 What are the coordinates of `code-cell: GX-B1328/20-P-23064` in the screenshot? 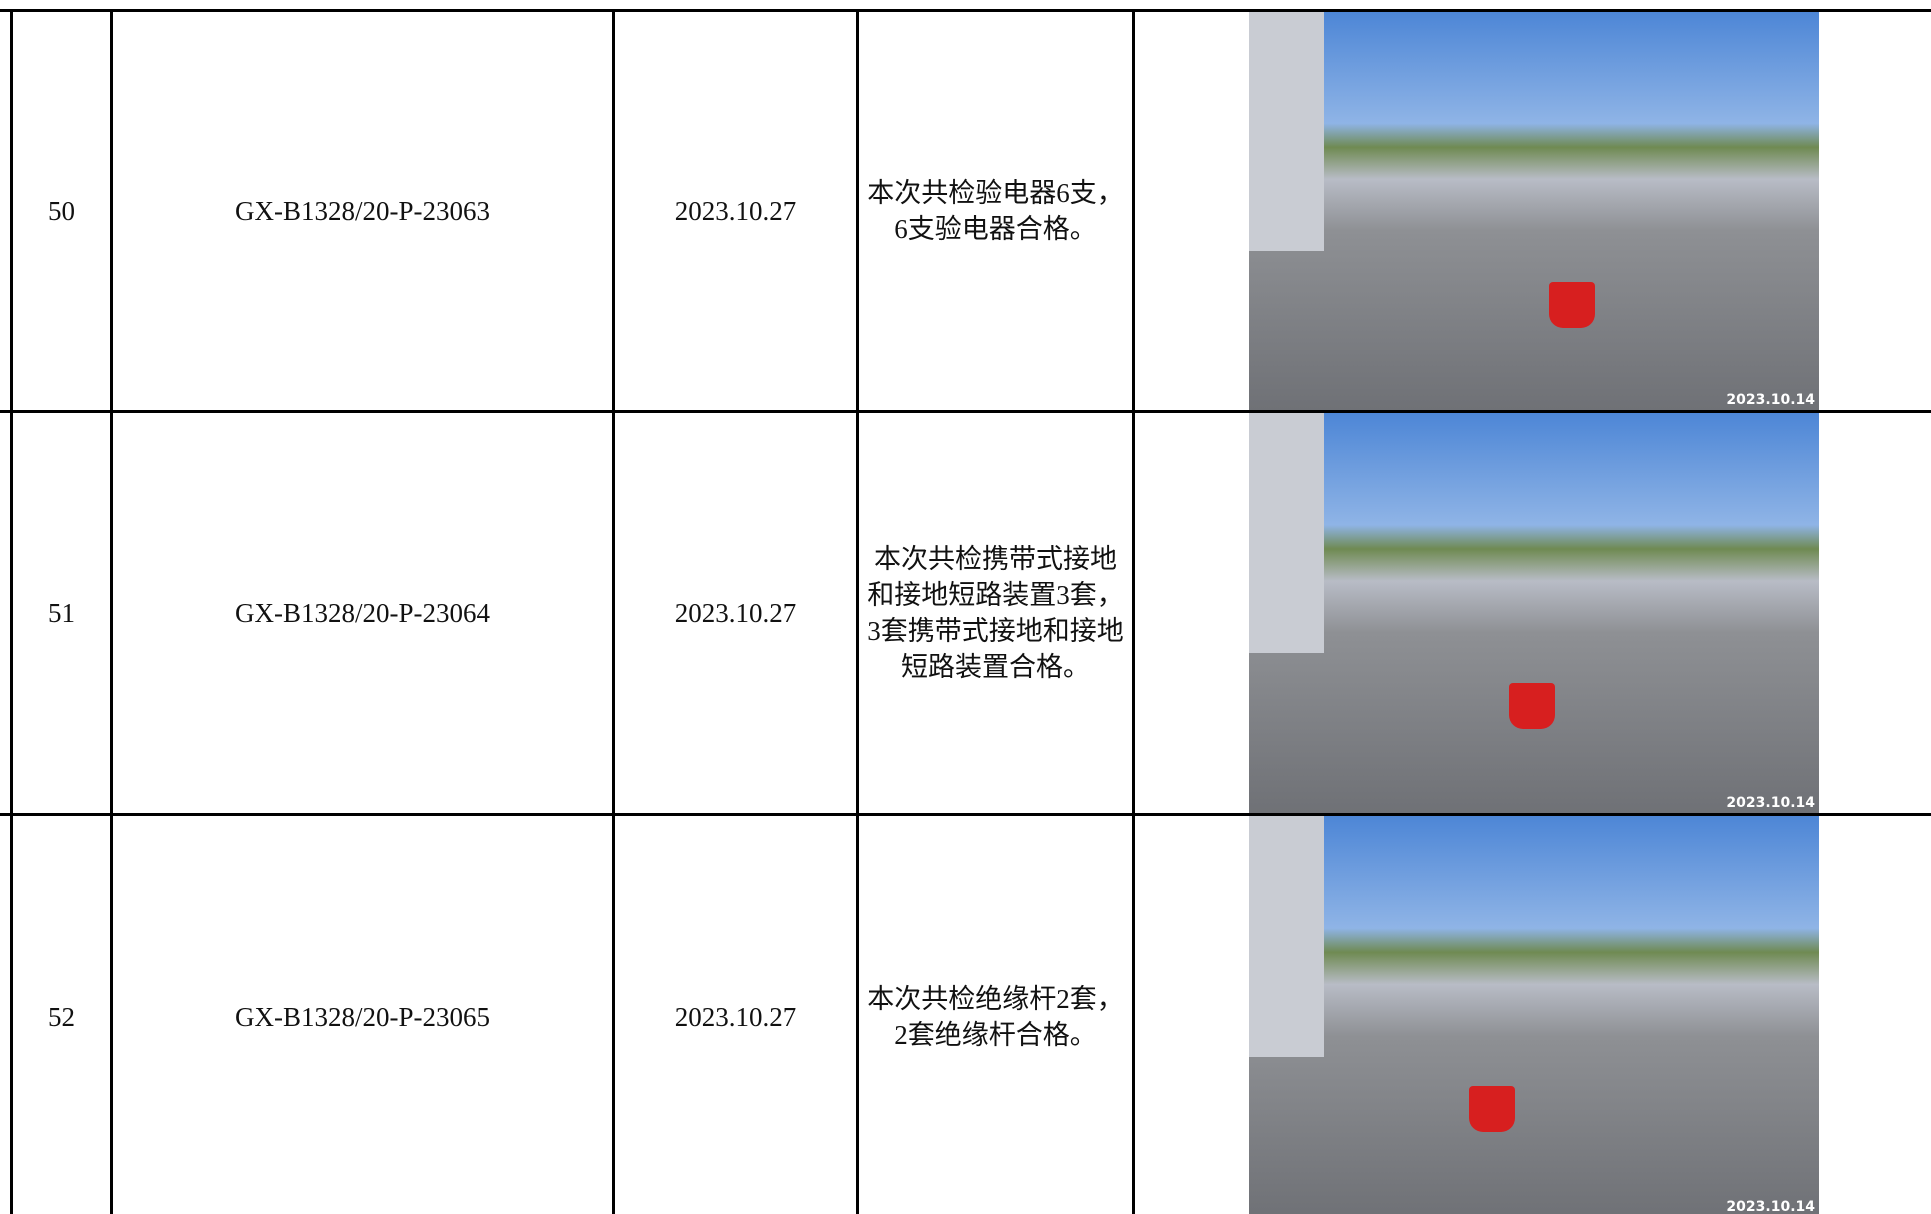 It's located at (361, 613).